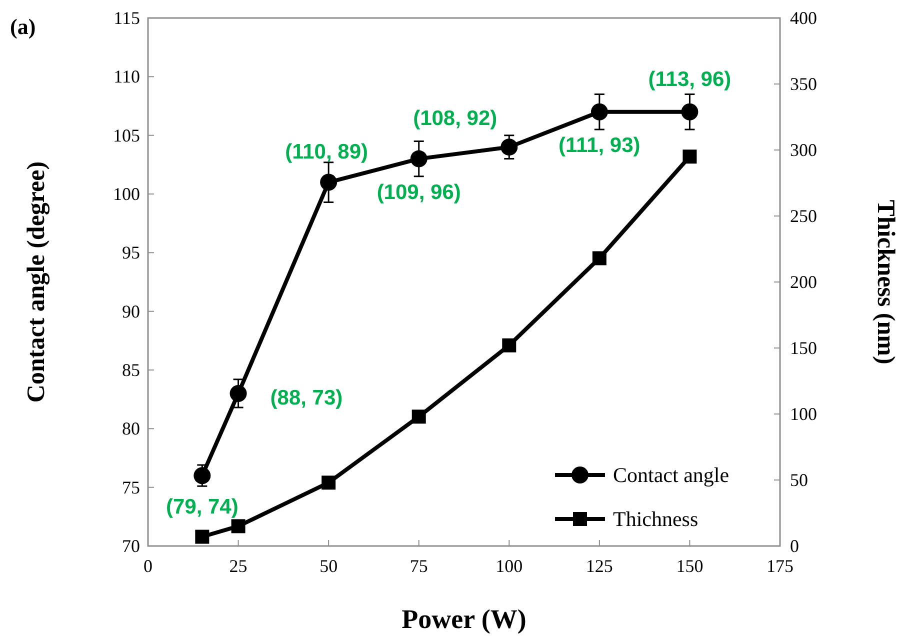  What do you see at coordinates (509, 566) in the screenshot?
I see `x-tick-label: 100` at bounding box center [509, 566].